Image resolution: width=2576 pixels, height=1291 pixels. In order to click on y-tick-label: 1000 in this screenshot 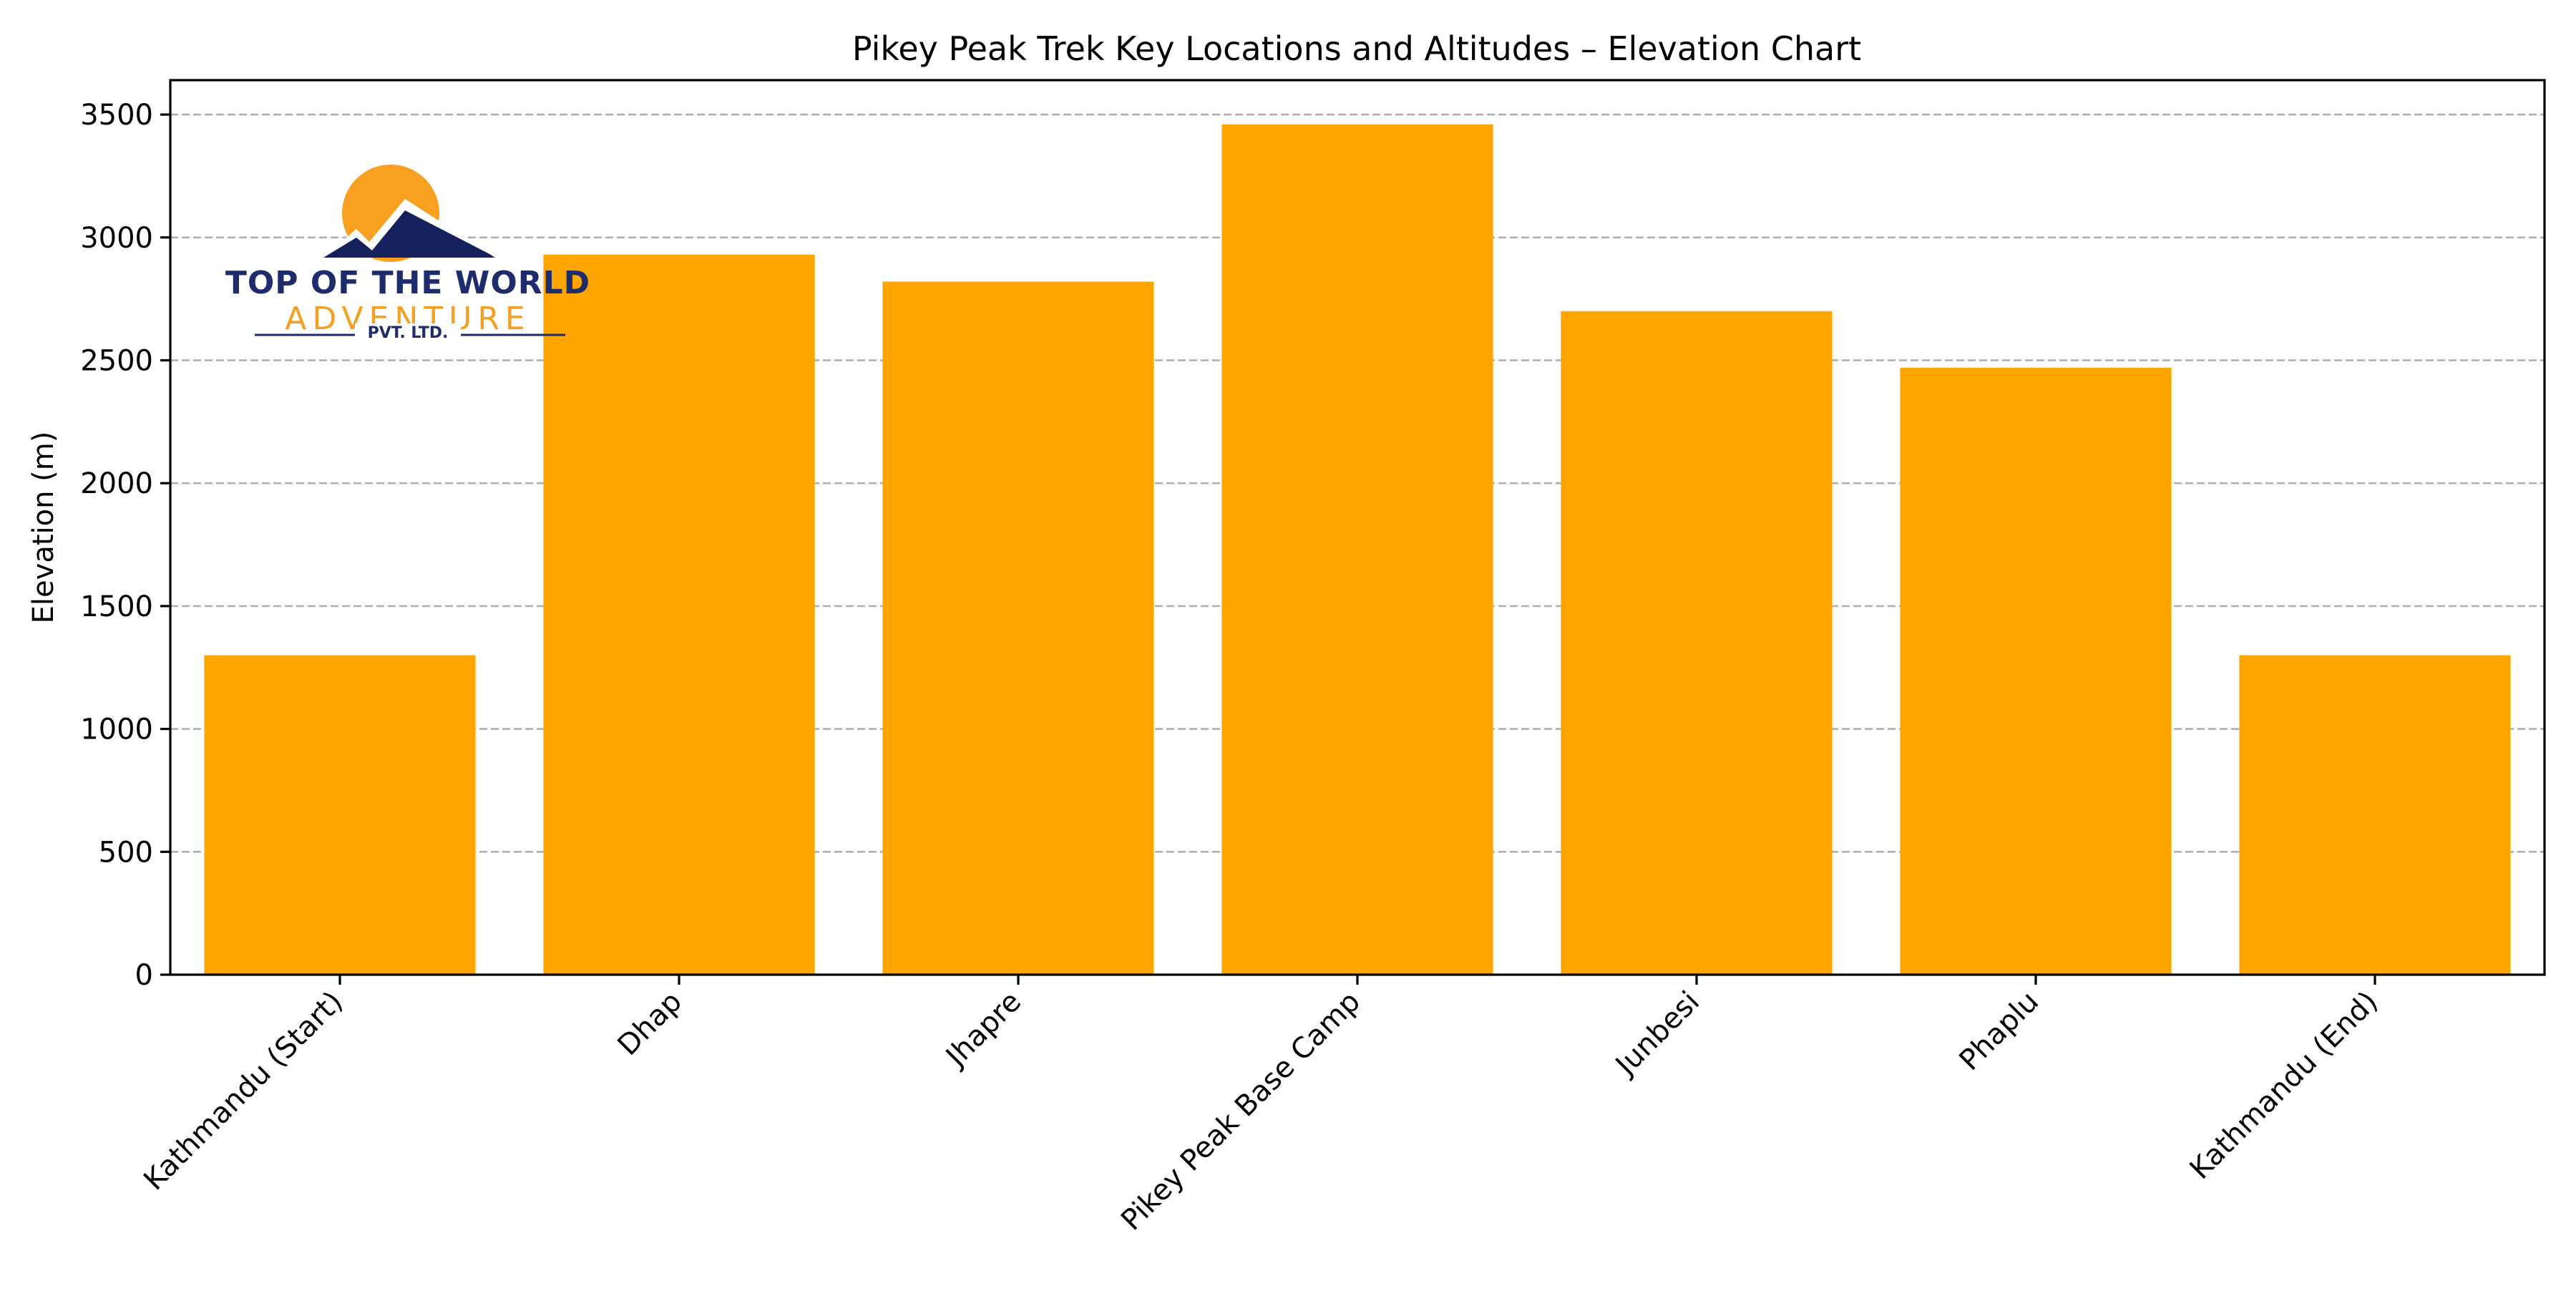, I will do `click(116, 729)`.